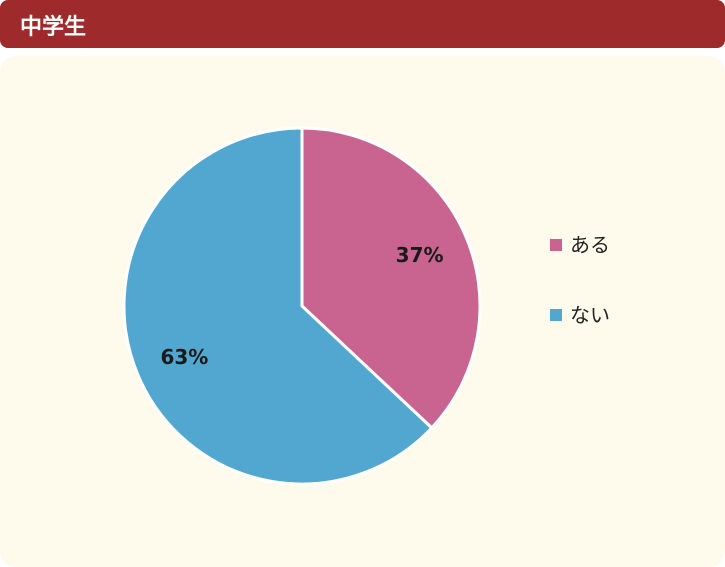  I want to click on pie-labels: 37% 63%, so click(301, 306).